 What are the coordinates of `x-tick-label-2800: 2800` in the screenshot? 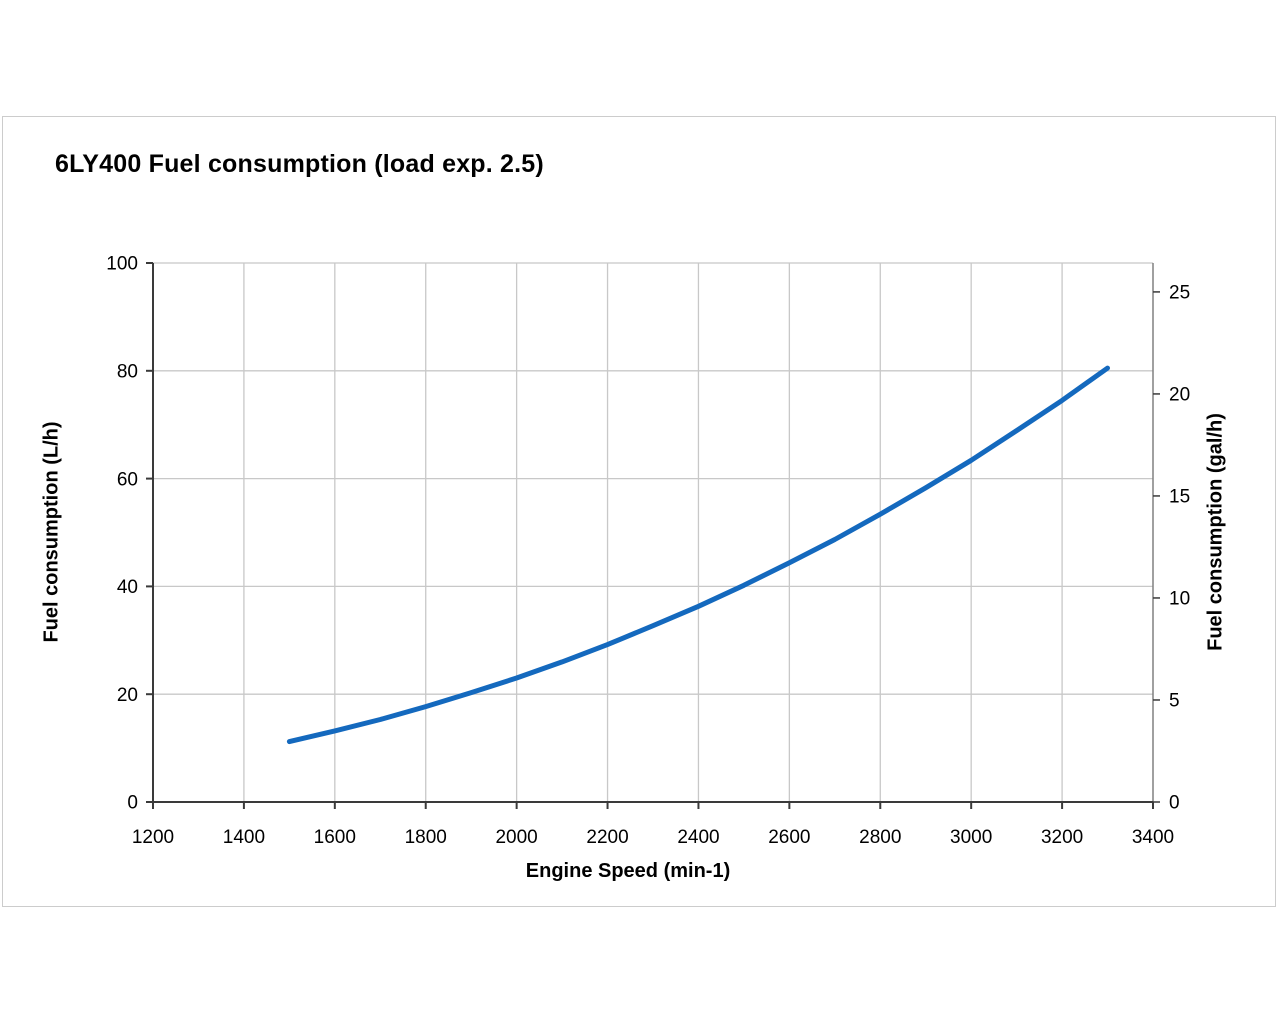 It's located at (880, 837).